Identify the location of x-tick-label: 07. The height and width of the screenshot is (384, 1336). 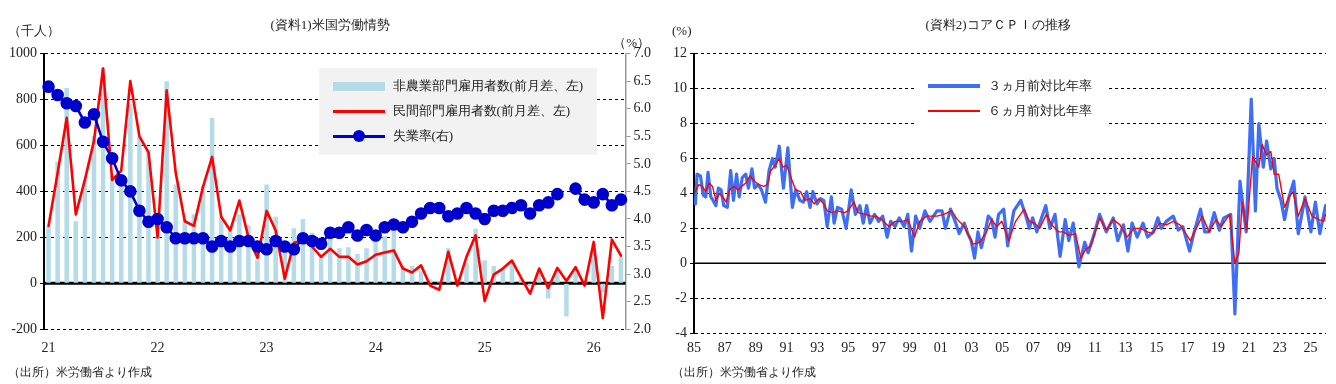
(1033, 348).